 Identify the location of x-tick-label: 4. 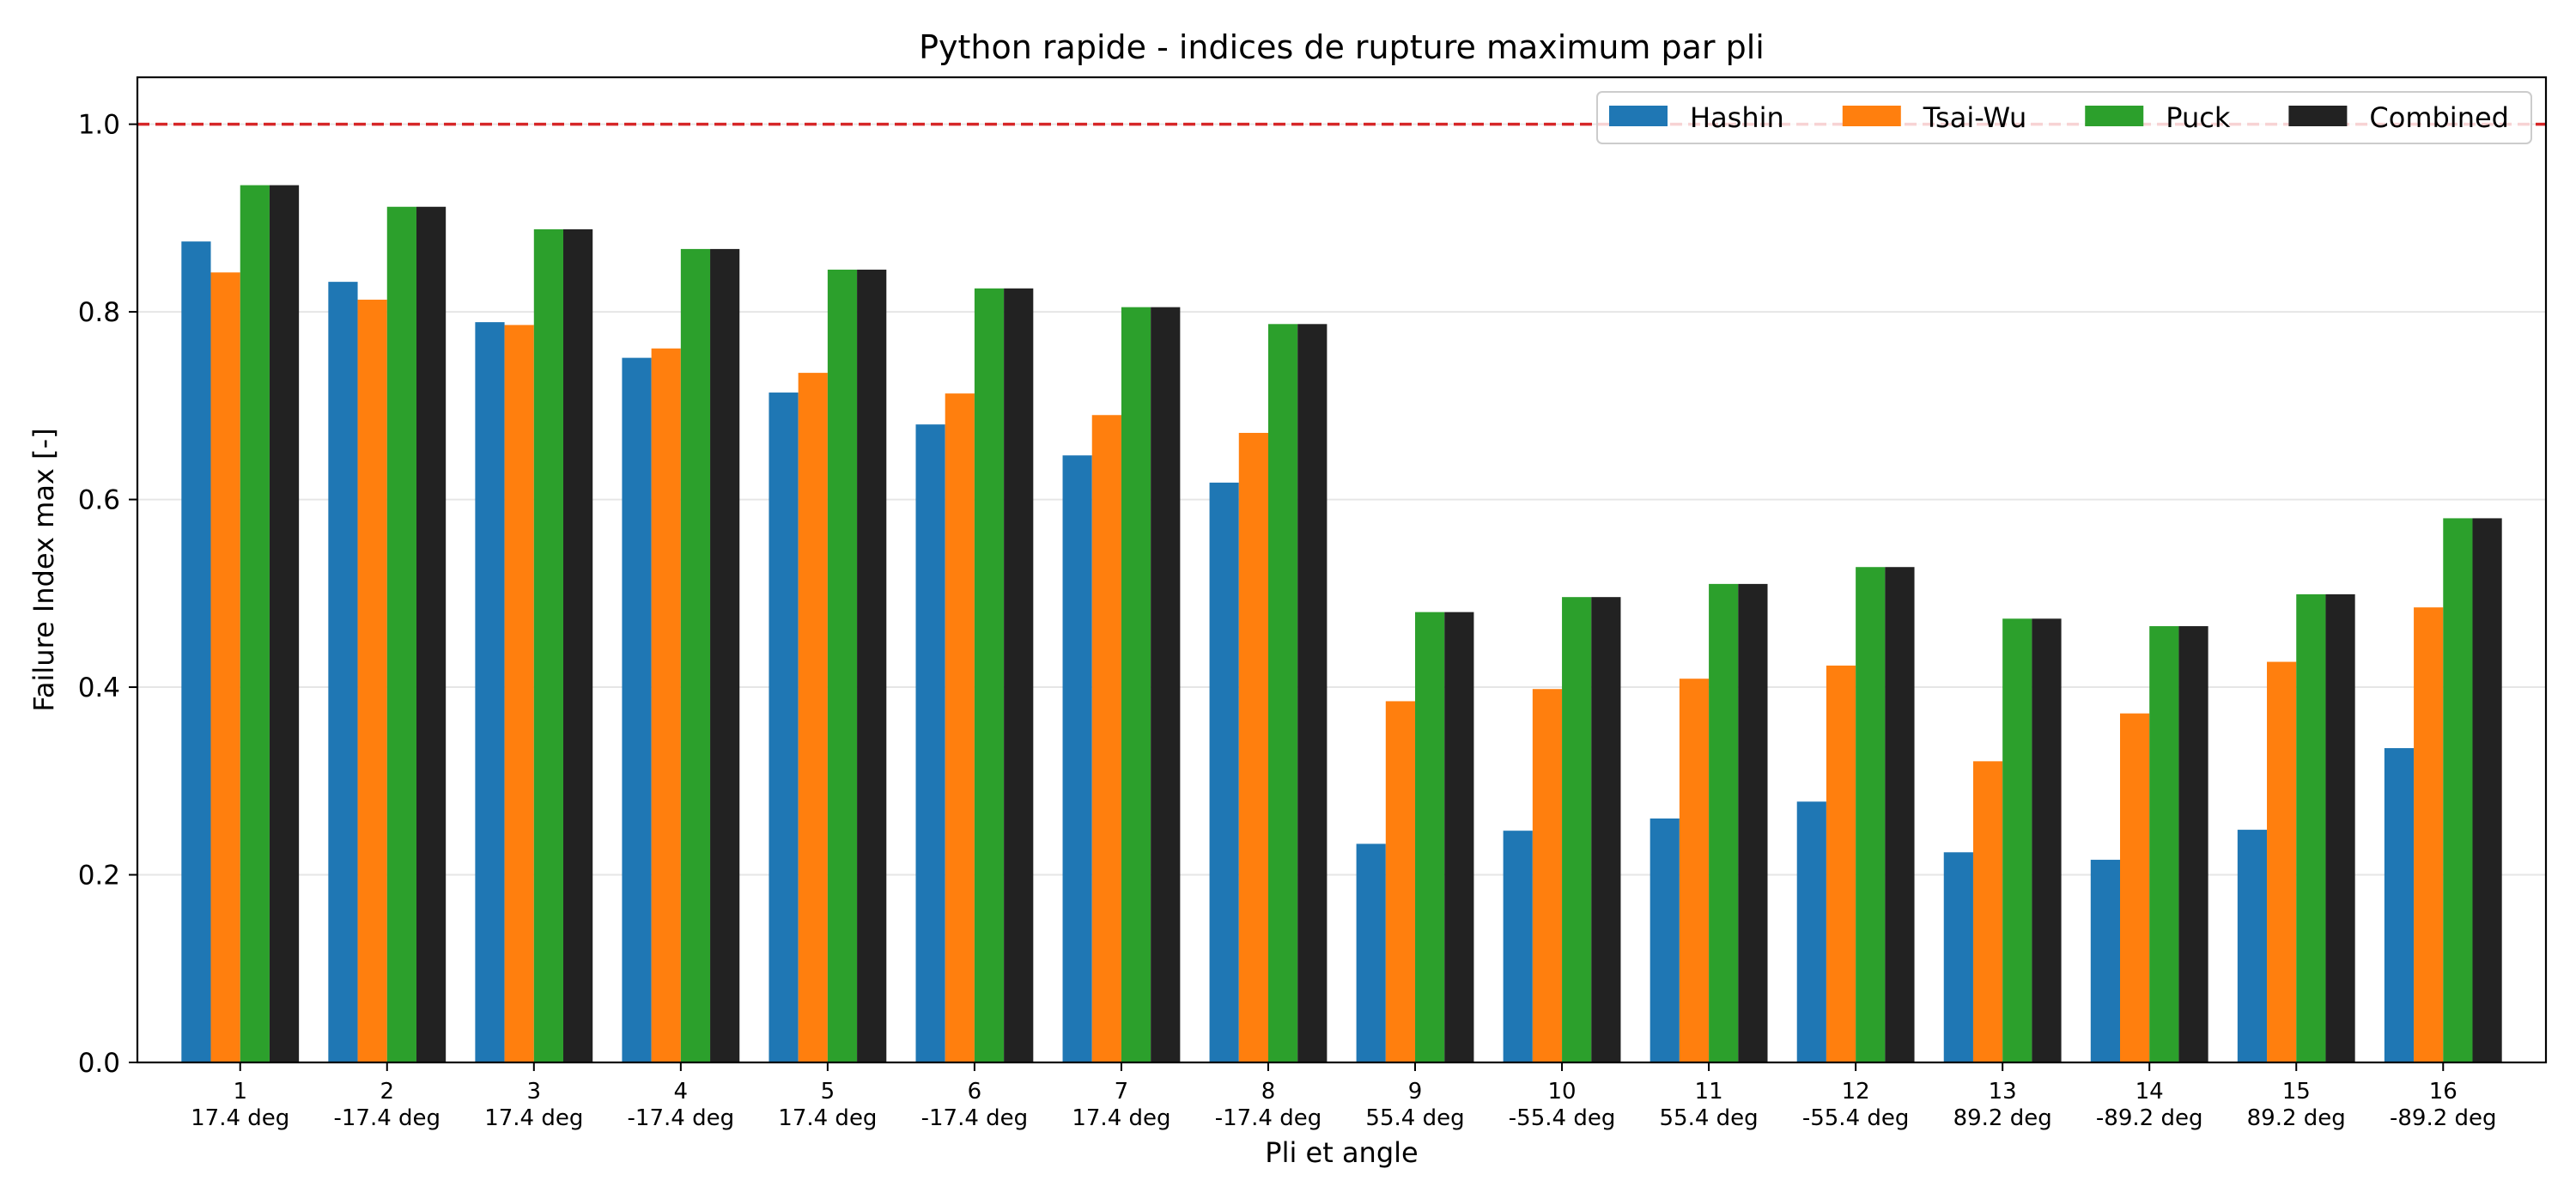
(682, 1092).